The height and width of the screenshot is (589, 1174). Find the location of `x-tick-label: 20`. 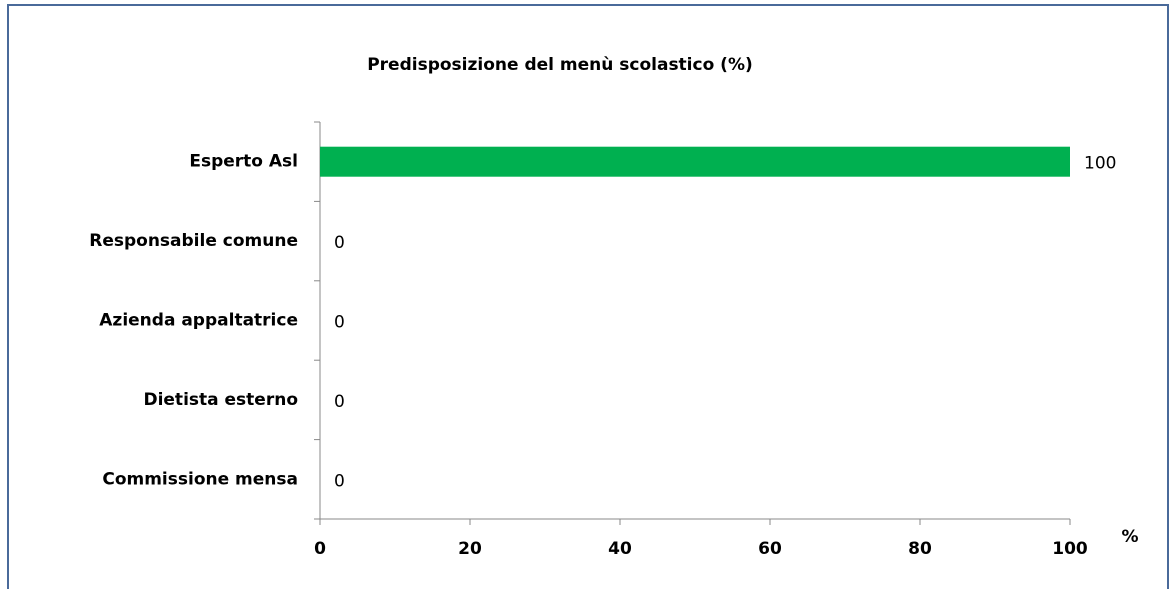

x-tick-label: 20 is located at coordinates (470, 549).